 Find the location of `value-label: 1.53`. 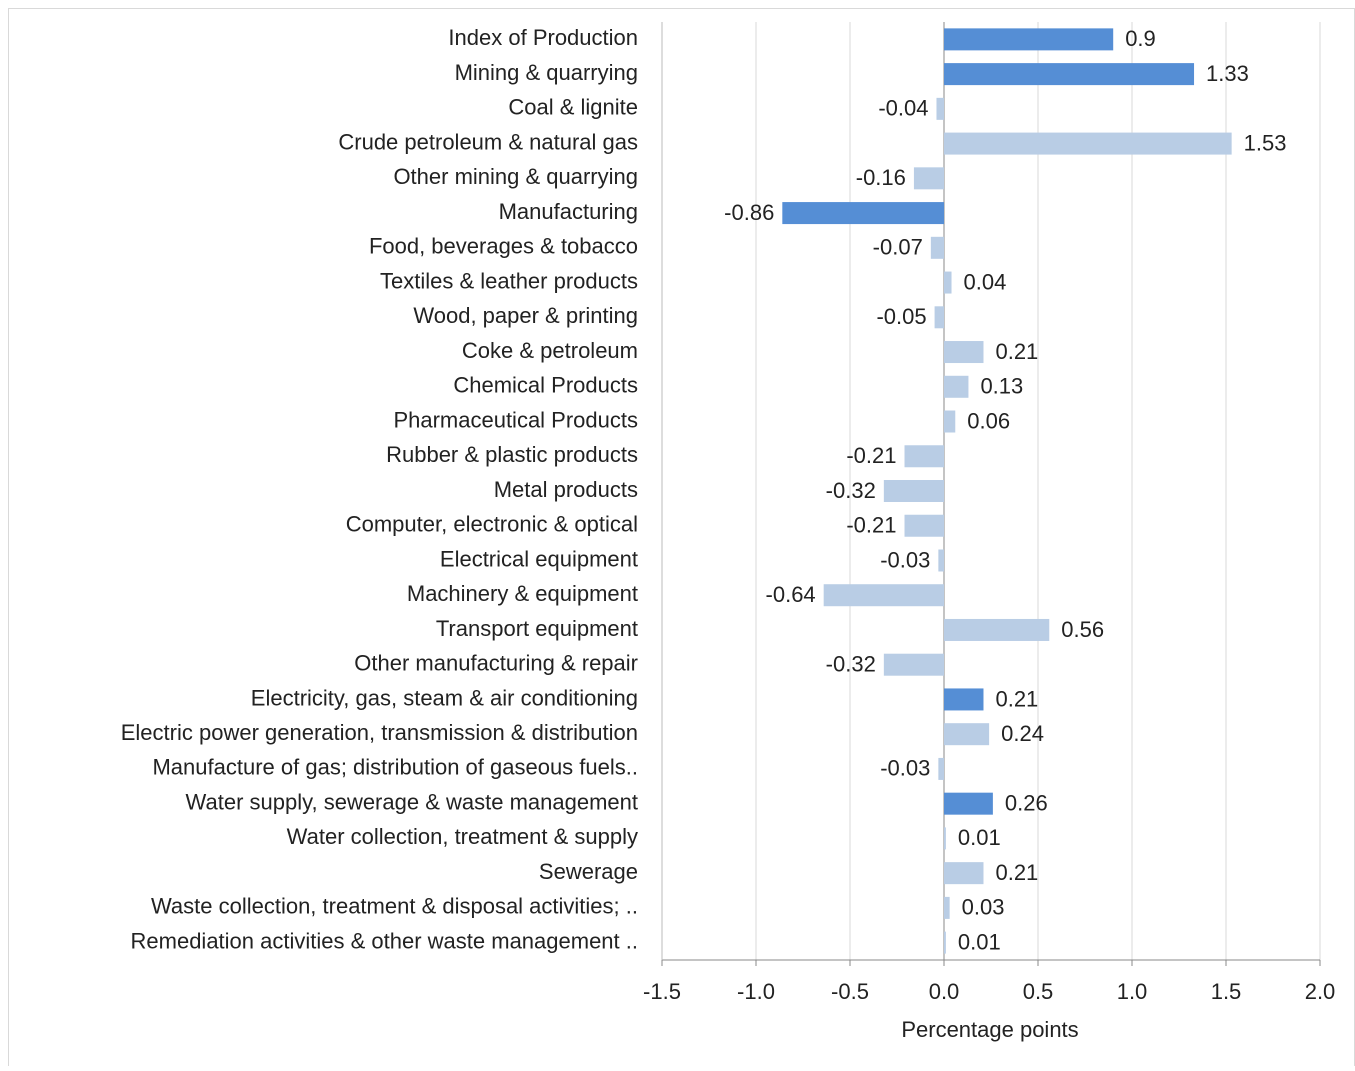

value-label: 1.53 is located at coordinates (1265, 142).